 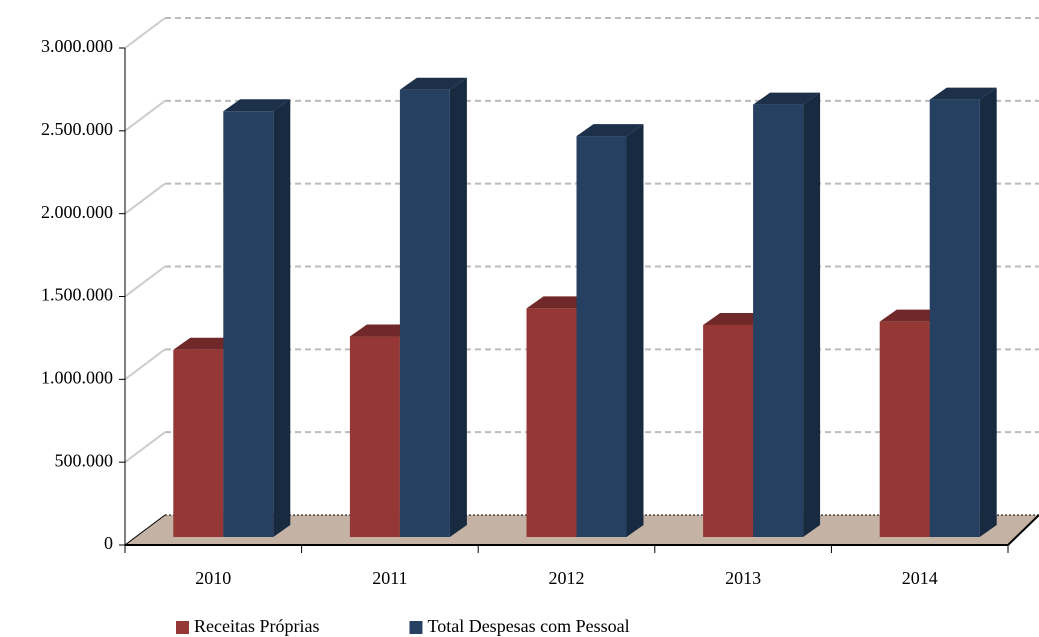 I want to click on legend-label: Receitas Próprias, so click(x=256, y=626).